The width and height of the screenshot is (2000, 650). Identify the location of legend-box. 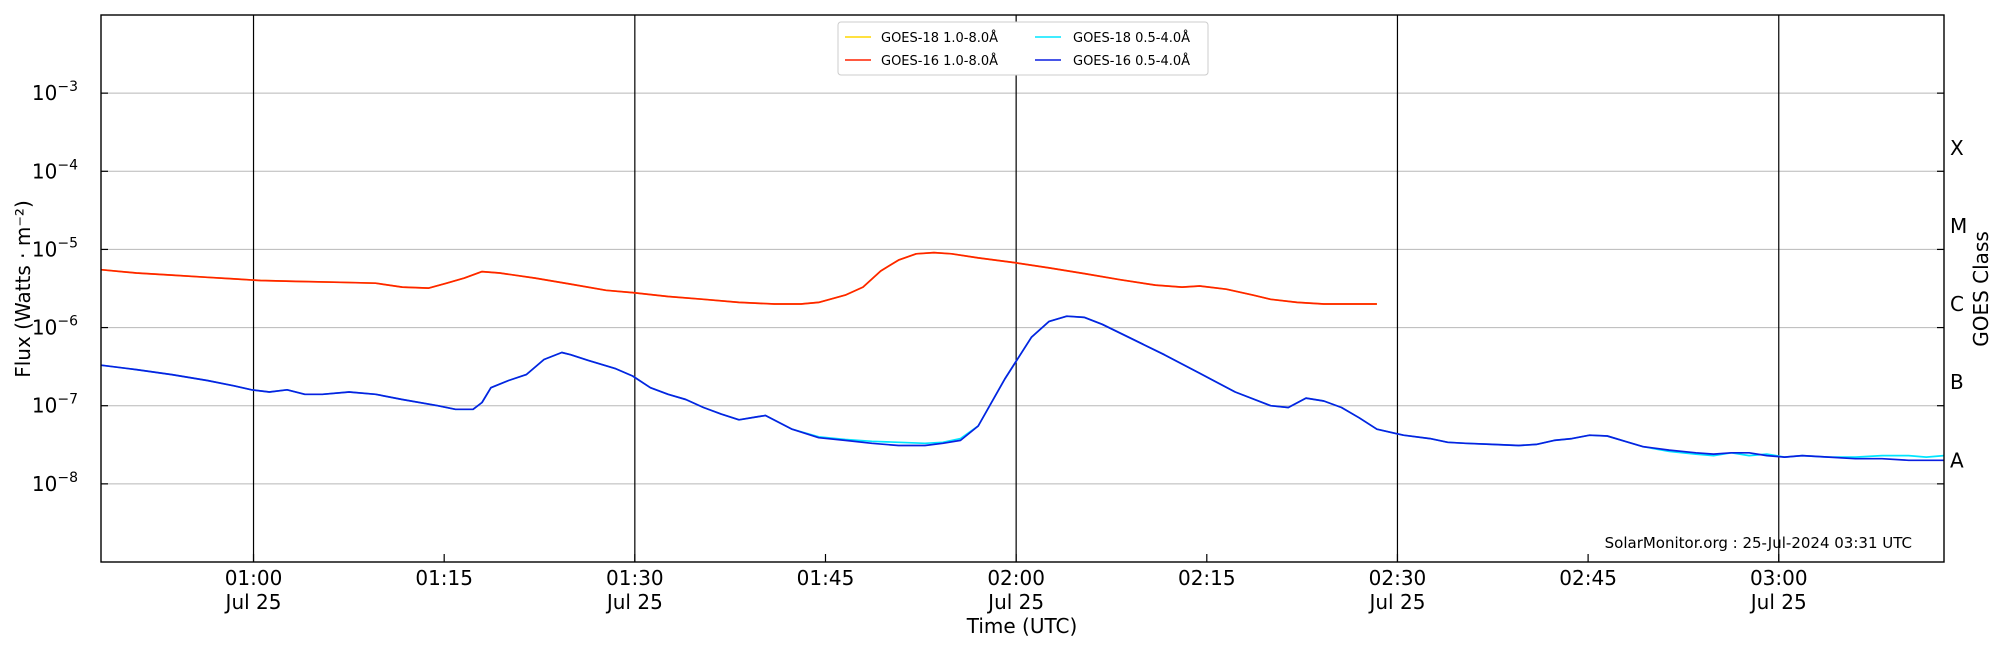
(1023, 48).